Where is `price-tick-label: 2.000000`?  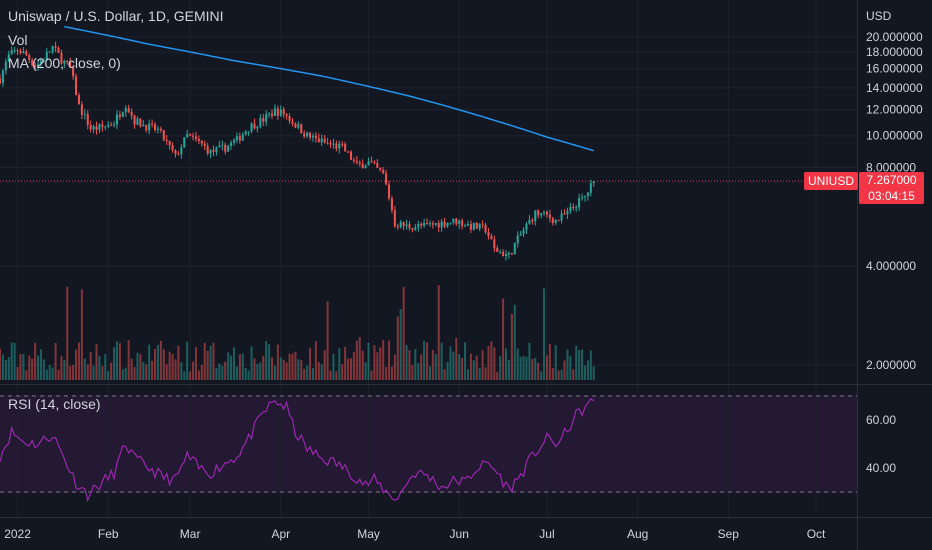
price-tick-label: 2.000000 is located at coordinates (891, 365).